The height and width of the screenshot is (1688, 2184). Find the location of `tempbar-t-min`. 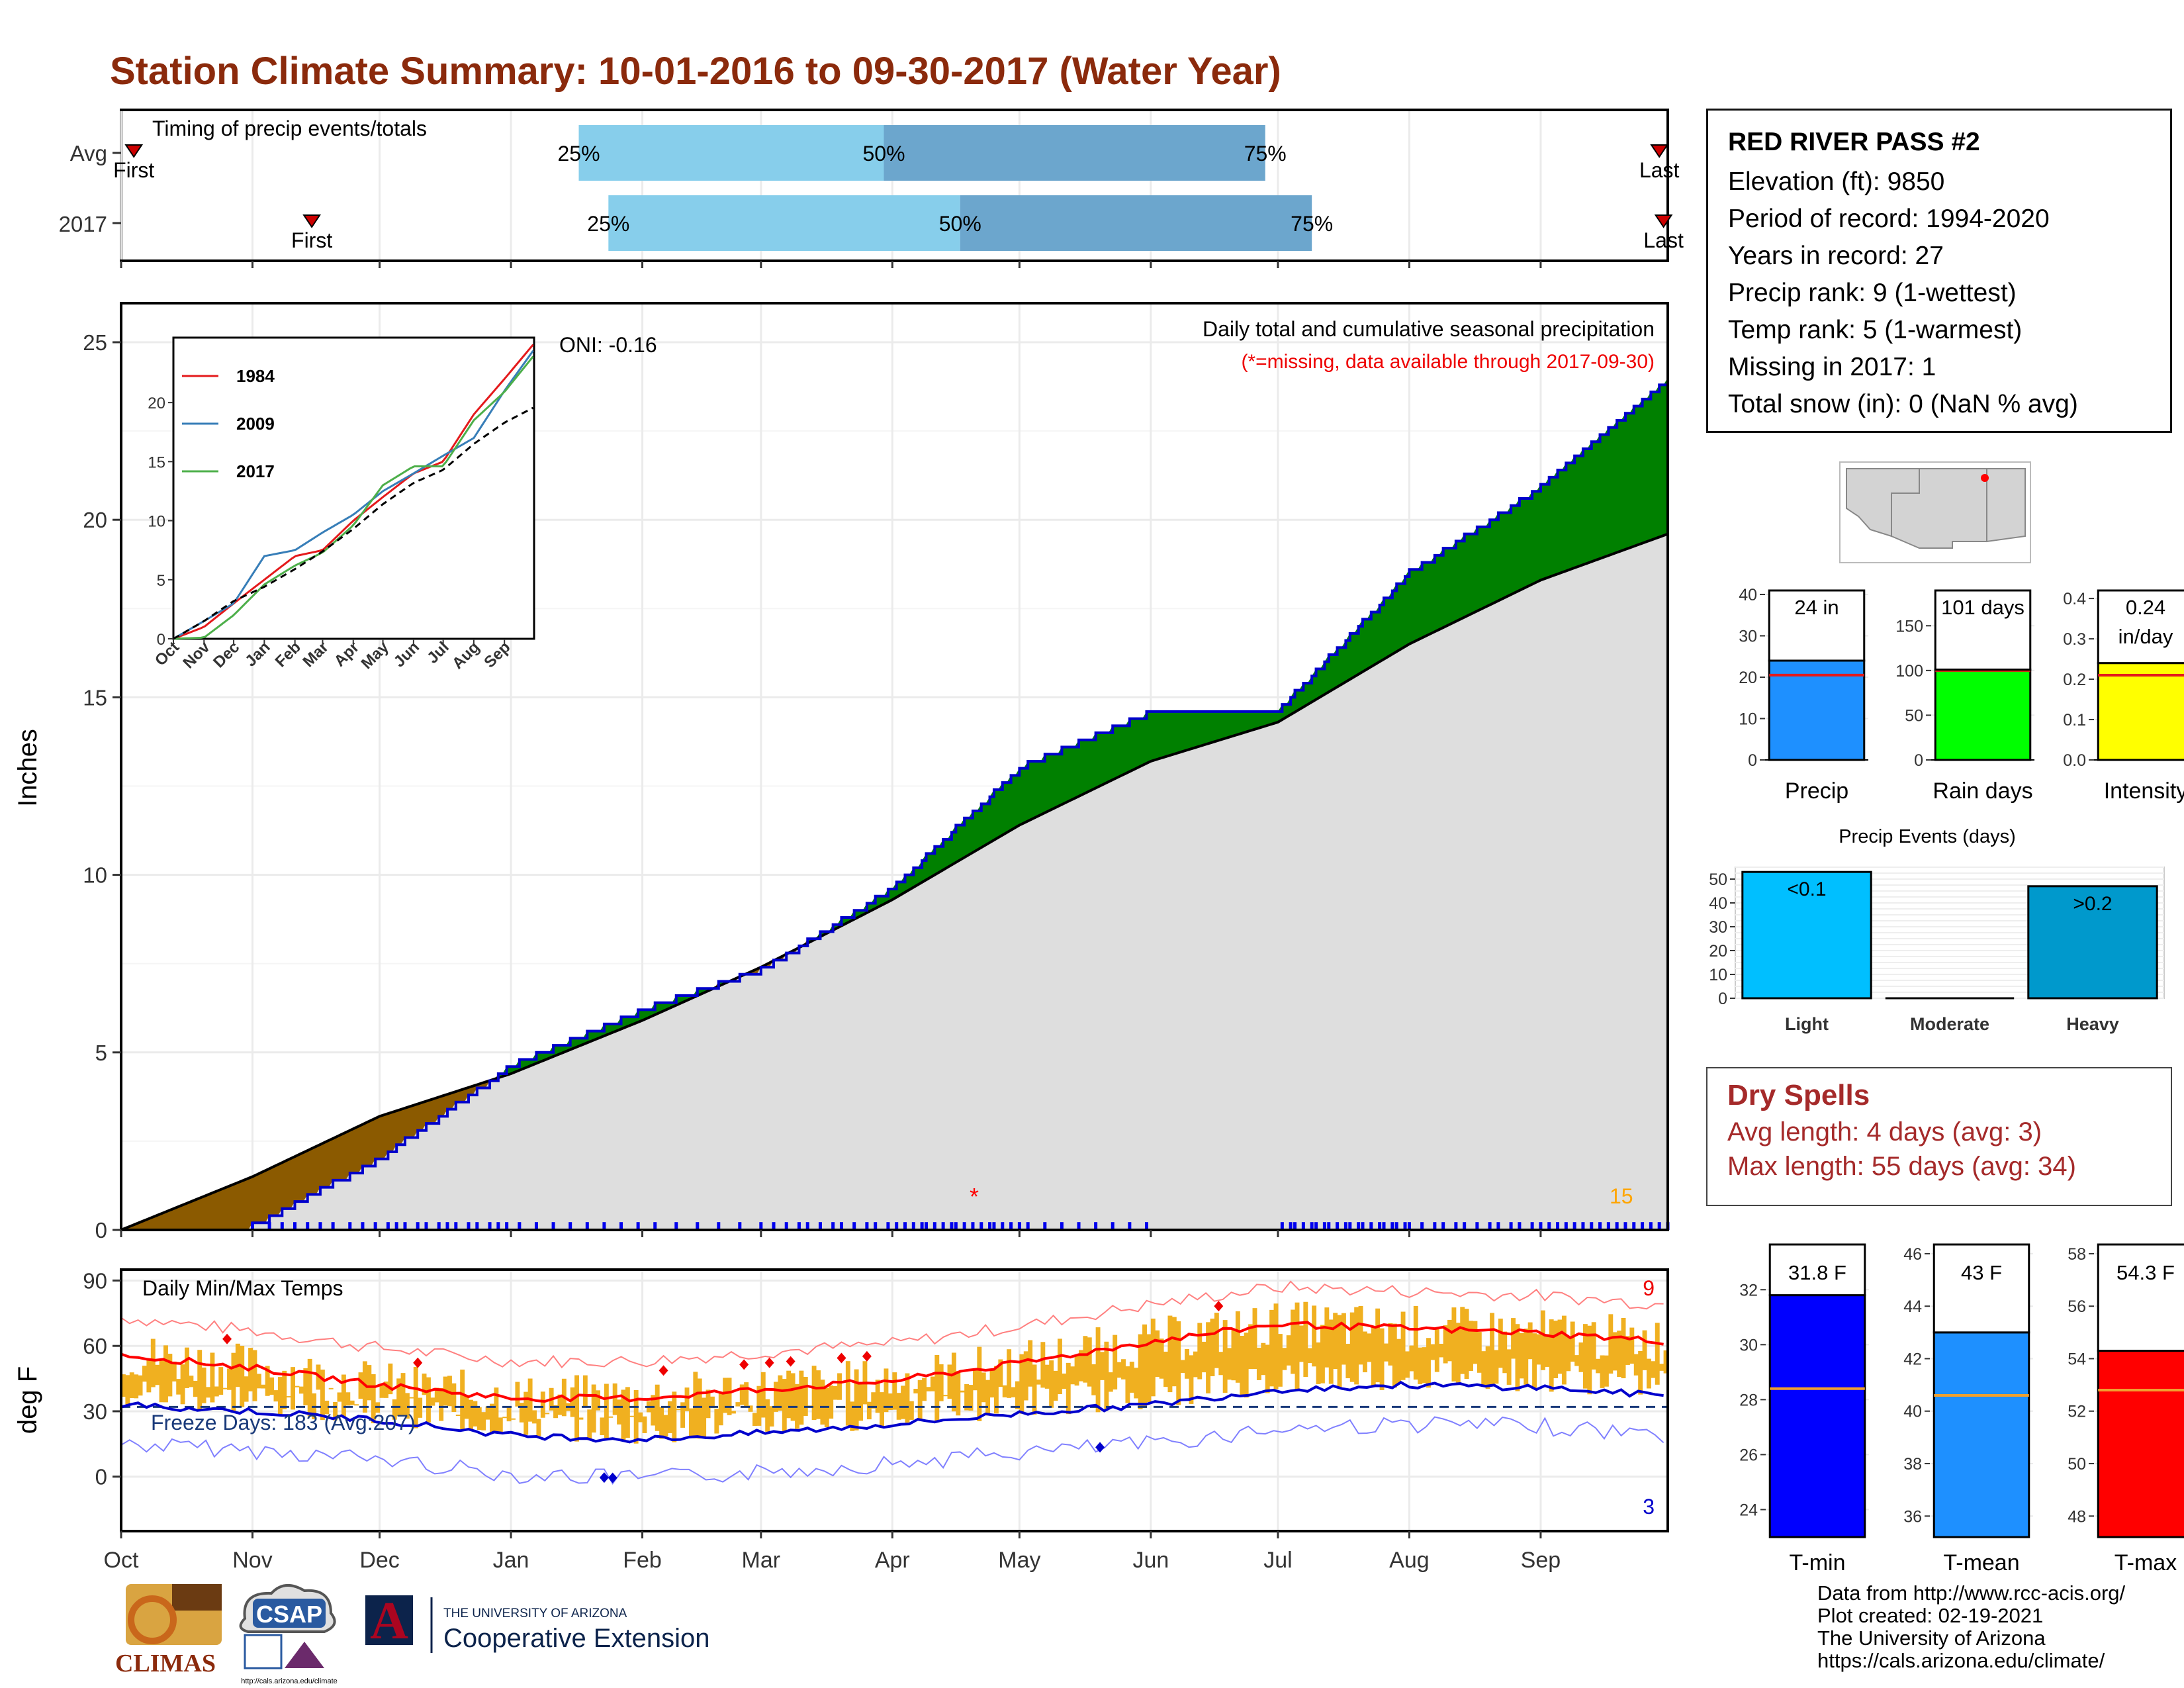

tempbar-t-min is located at coordinates (1817, 1416).